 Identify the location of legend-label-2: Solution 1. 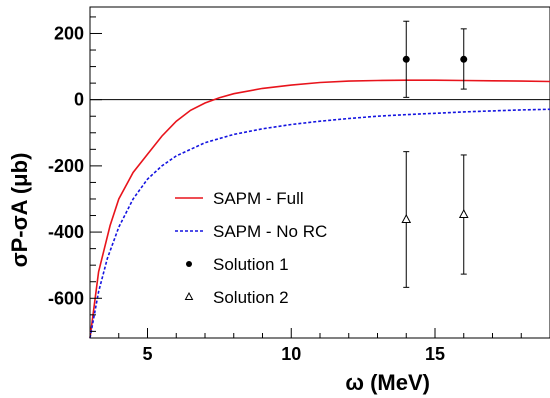
(251, 264).